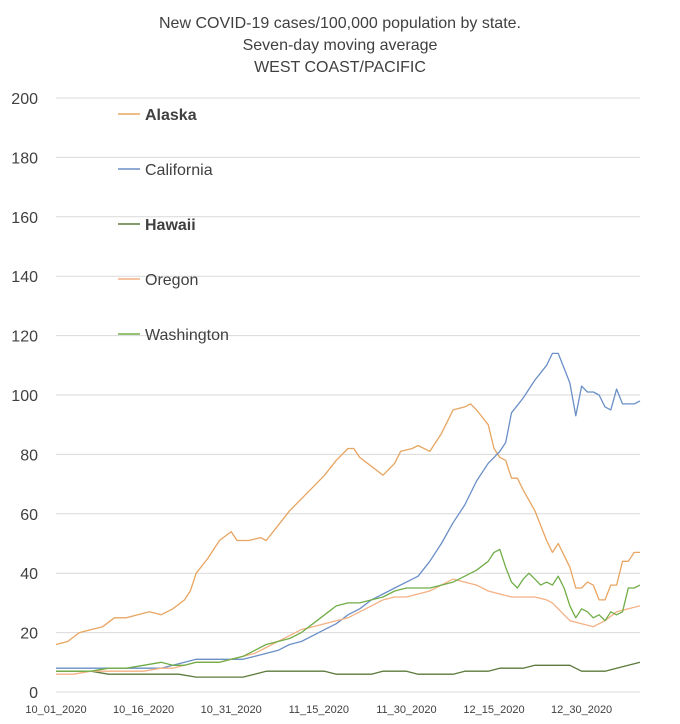  I want to click on y-axis-ticks: 0 20 40 60 80 100 120 140 160 180 200, so click(24, 396).